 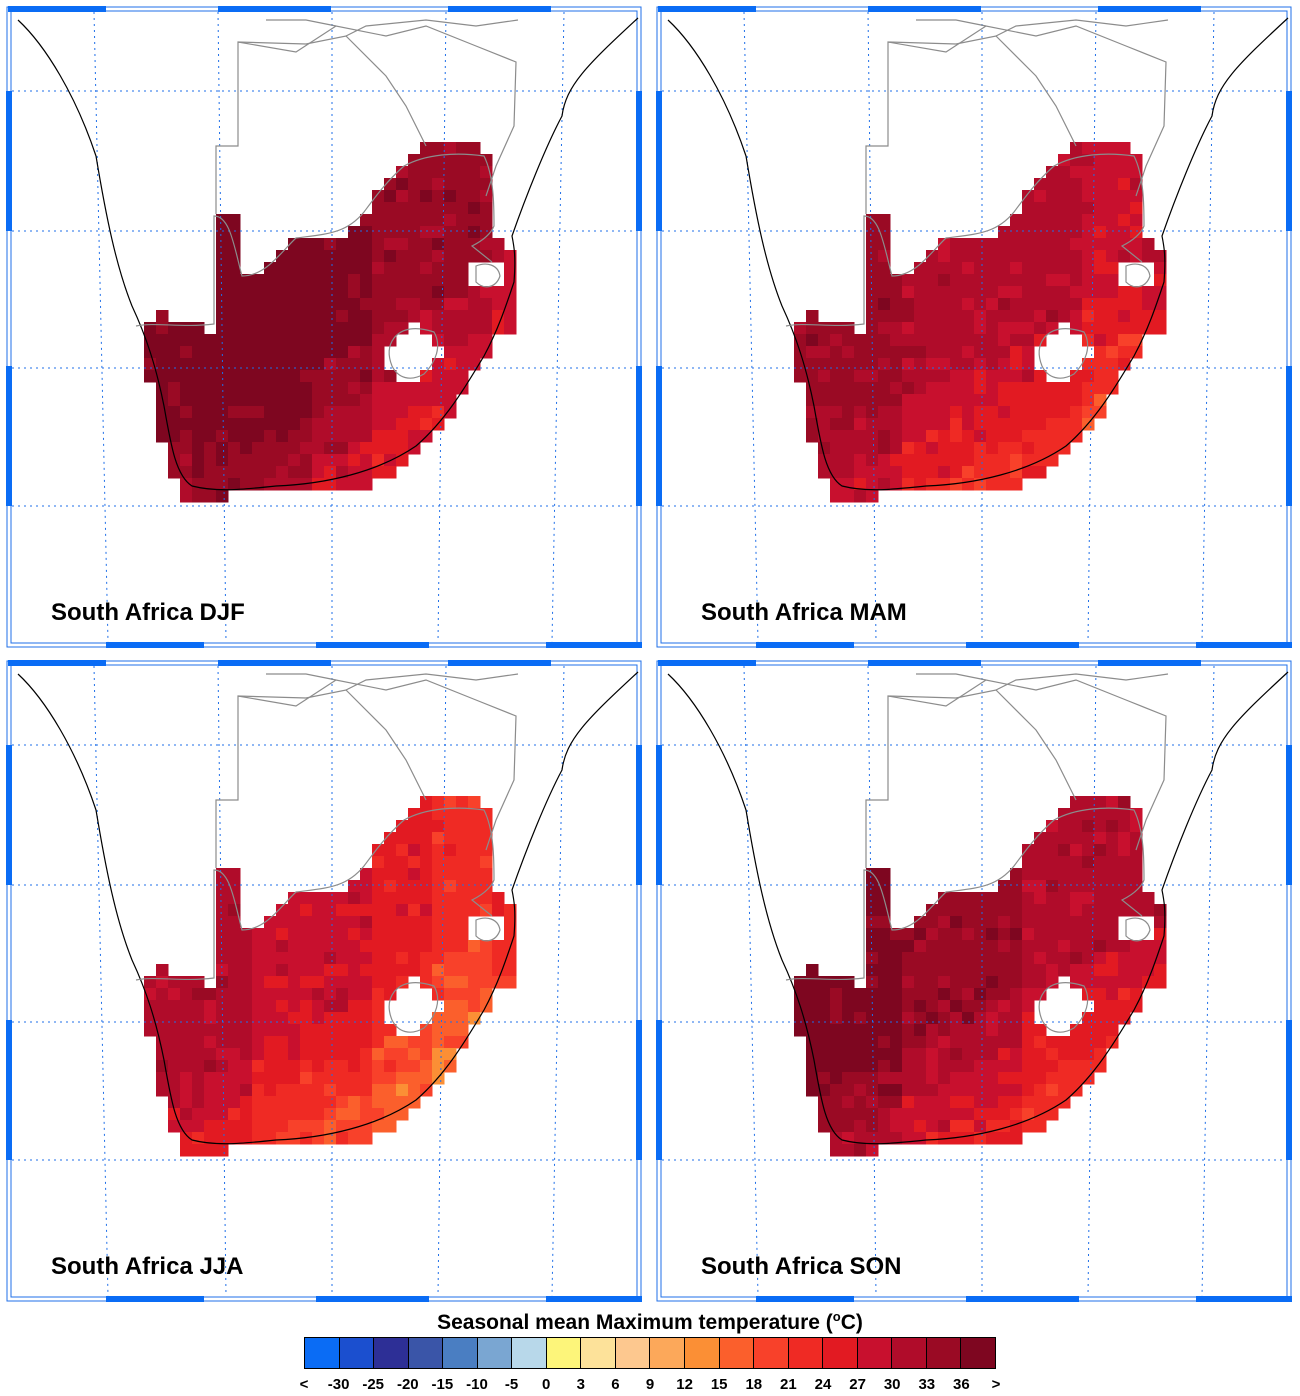 I want to click on colorbar-tick-label: 21, so click(x=788, y=1384).